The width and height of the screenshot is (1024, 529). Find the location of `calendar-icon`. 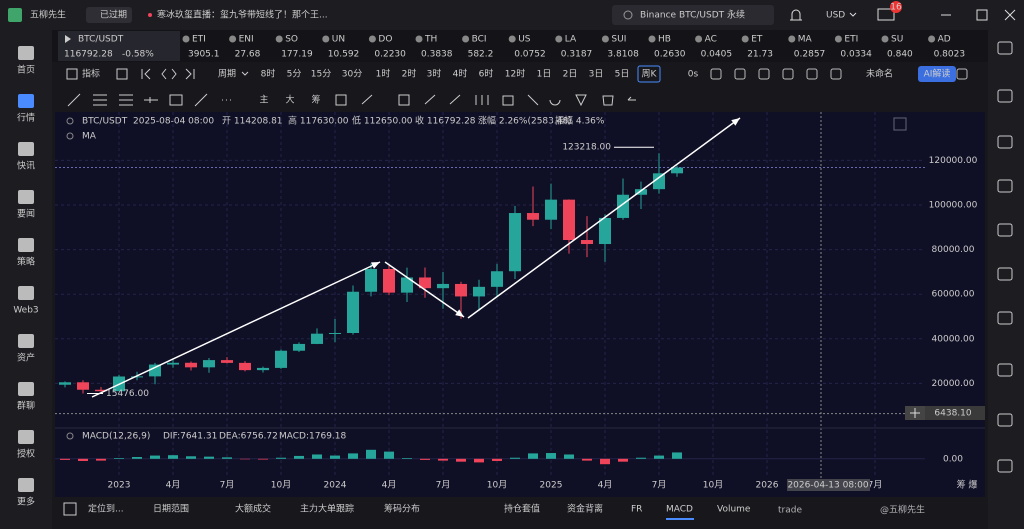

calendar-icon is located at coordinates (122, 74).